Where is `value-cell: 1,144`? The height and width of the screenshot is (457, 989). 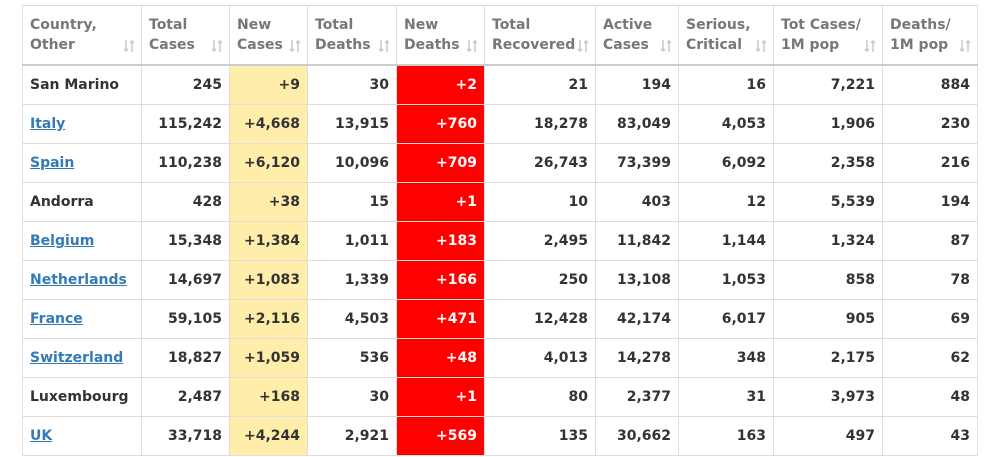 value-cell: 1,144 is located at coordinates (726, 241).